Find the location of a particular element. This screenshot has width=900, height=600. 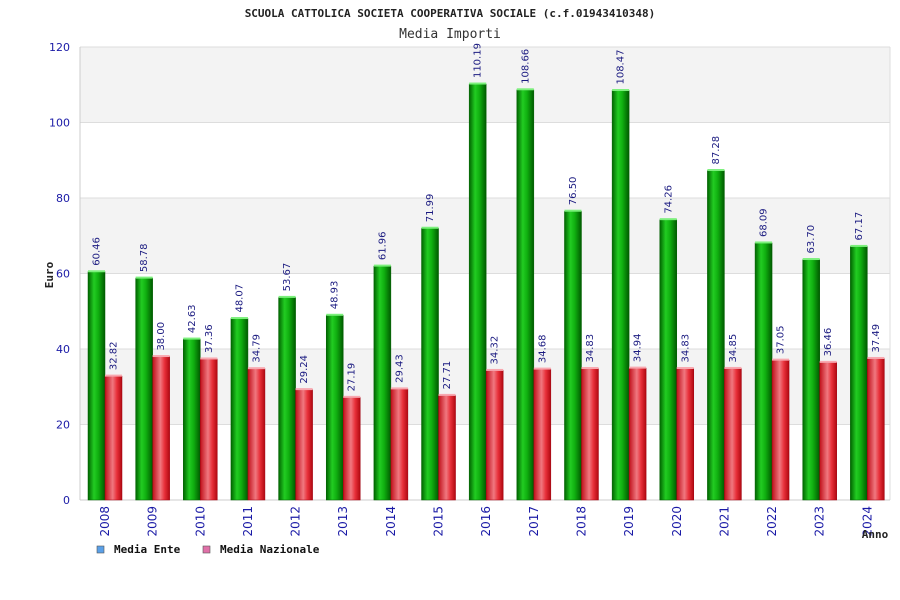

x-tick-label: 2014 is located at coordinates (391, 521).